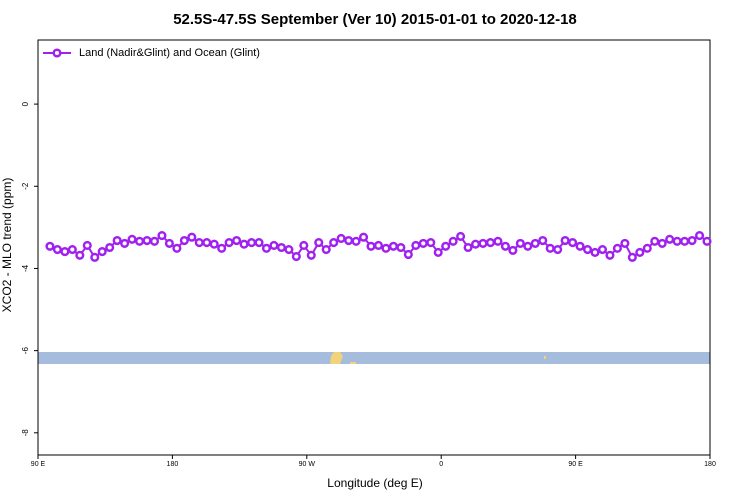 Image resolution: width=750 pixels, height=500 pixels. What do you see at coordinates (7, 245) in the screenshot?
I see `y-axis-label: XCO2 - MLO trend (ppm)` at bounding box center [7, 245].